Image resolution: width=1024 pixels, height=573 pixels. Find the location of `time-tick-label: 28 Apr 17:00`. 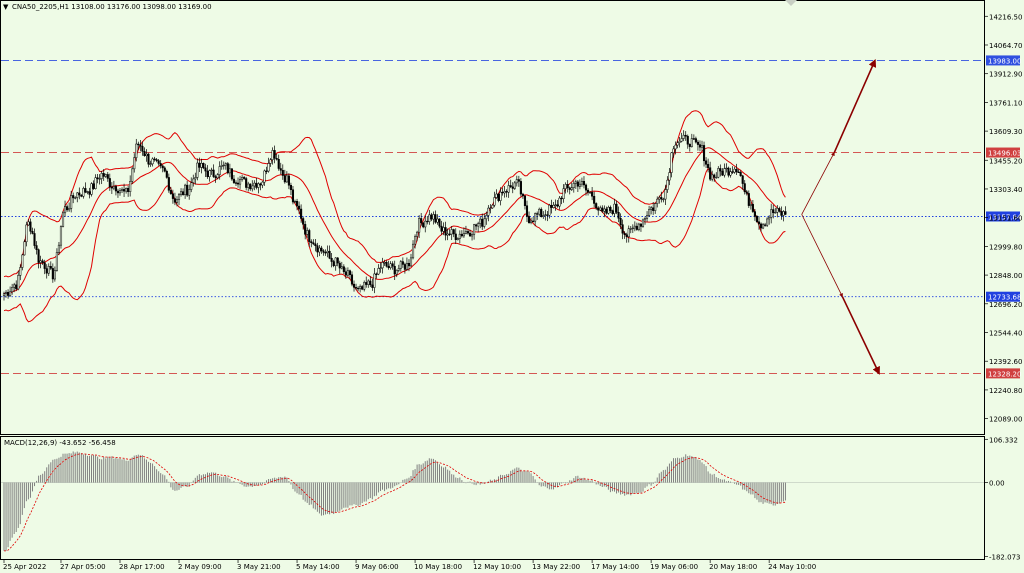

time-tick-label: 28 Apr 17:00 is located at coordinates (142, 567).